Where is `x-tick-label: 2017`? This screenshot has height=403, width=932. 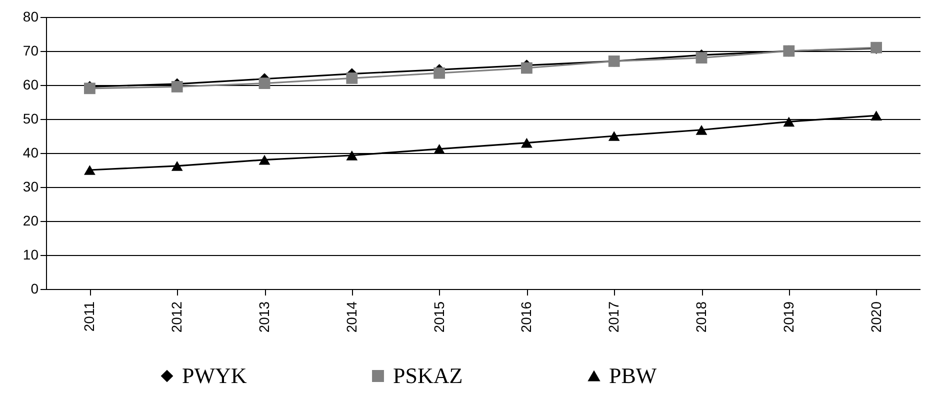 x-tick-label: 2017 is located at coordinates (614, 317).